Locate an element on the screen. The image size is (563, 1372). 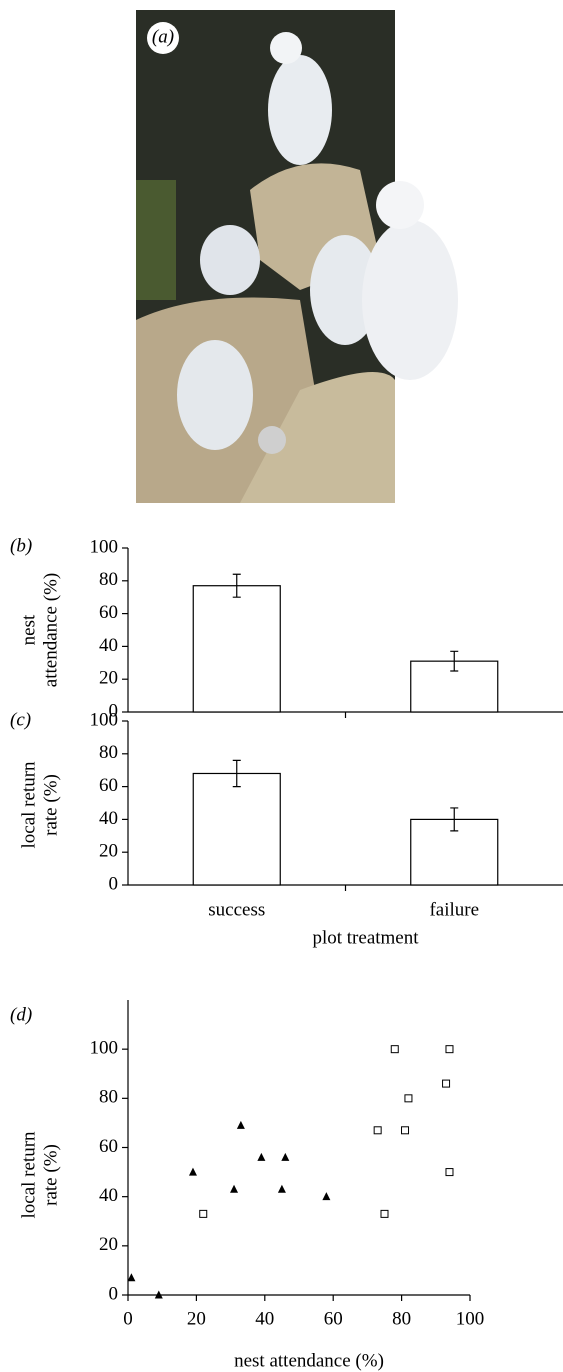
x-tick-label: 100 is located at coordinates (470, 1318).